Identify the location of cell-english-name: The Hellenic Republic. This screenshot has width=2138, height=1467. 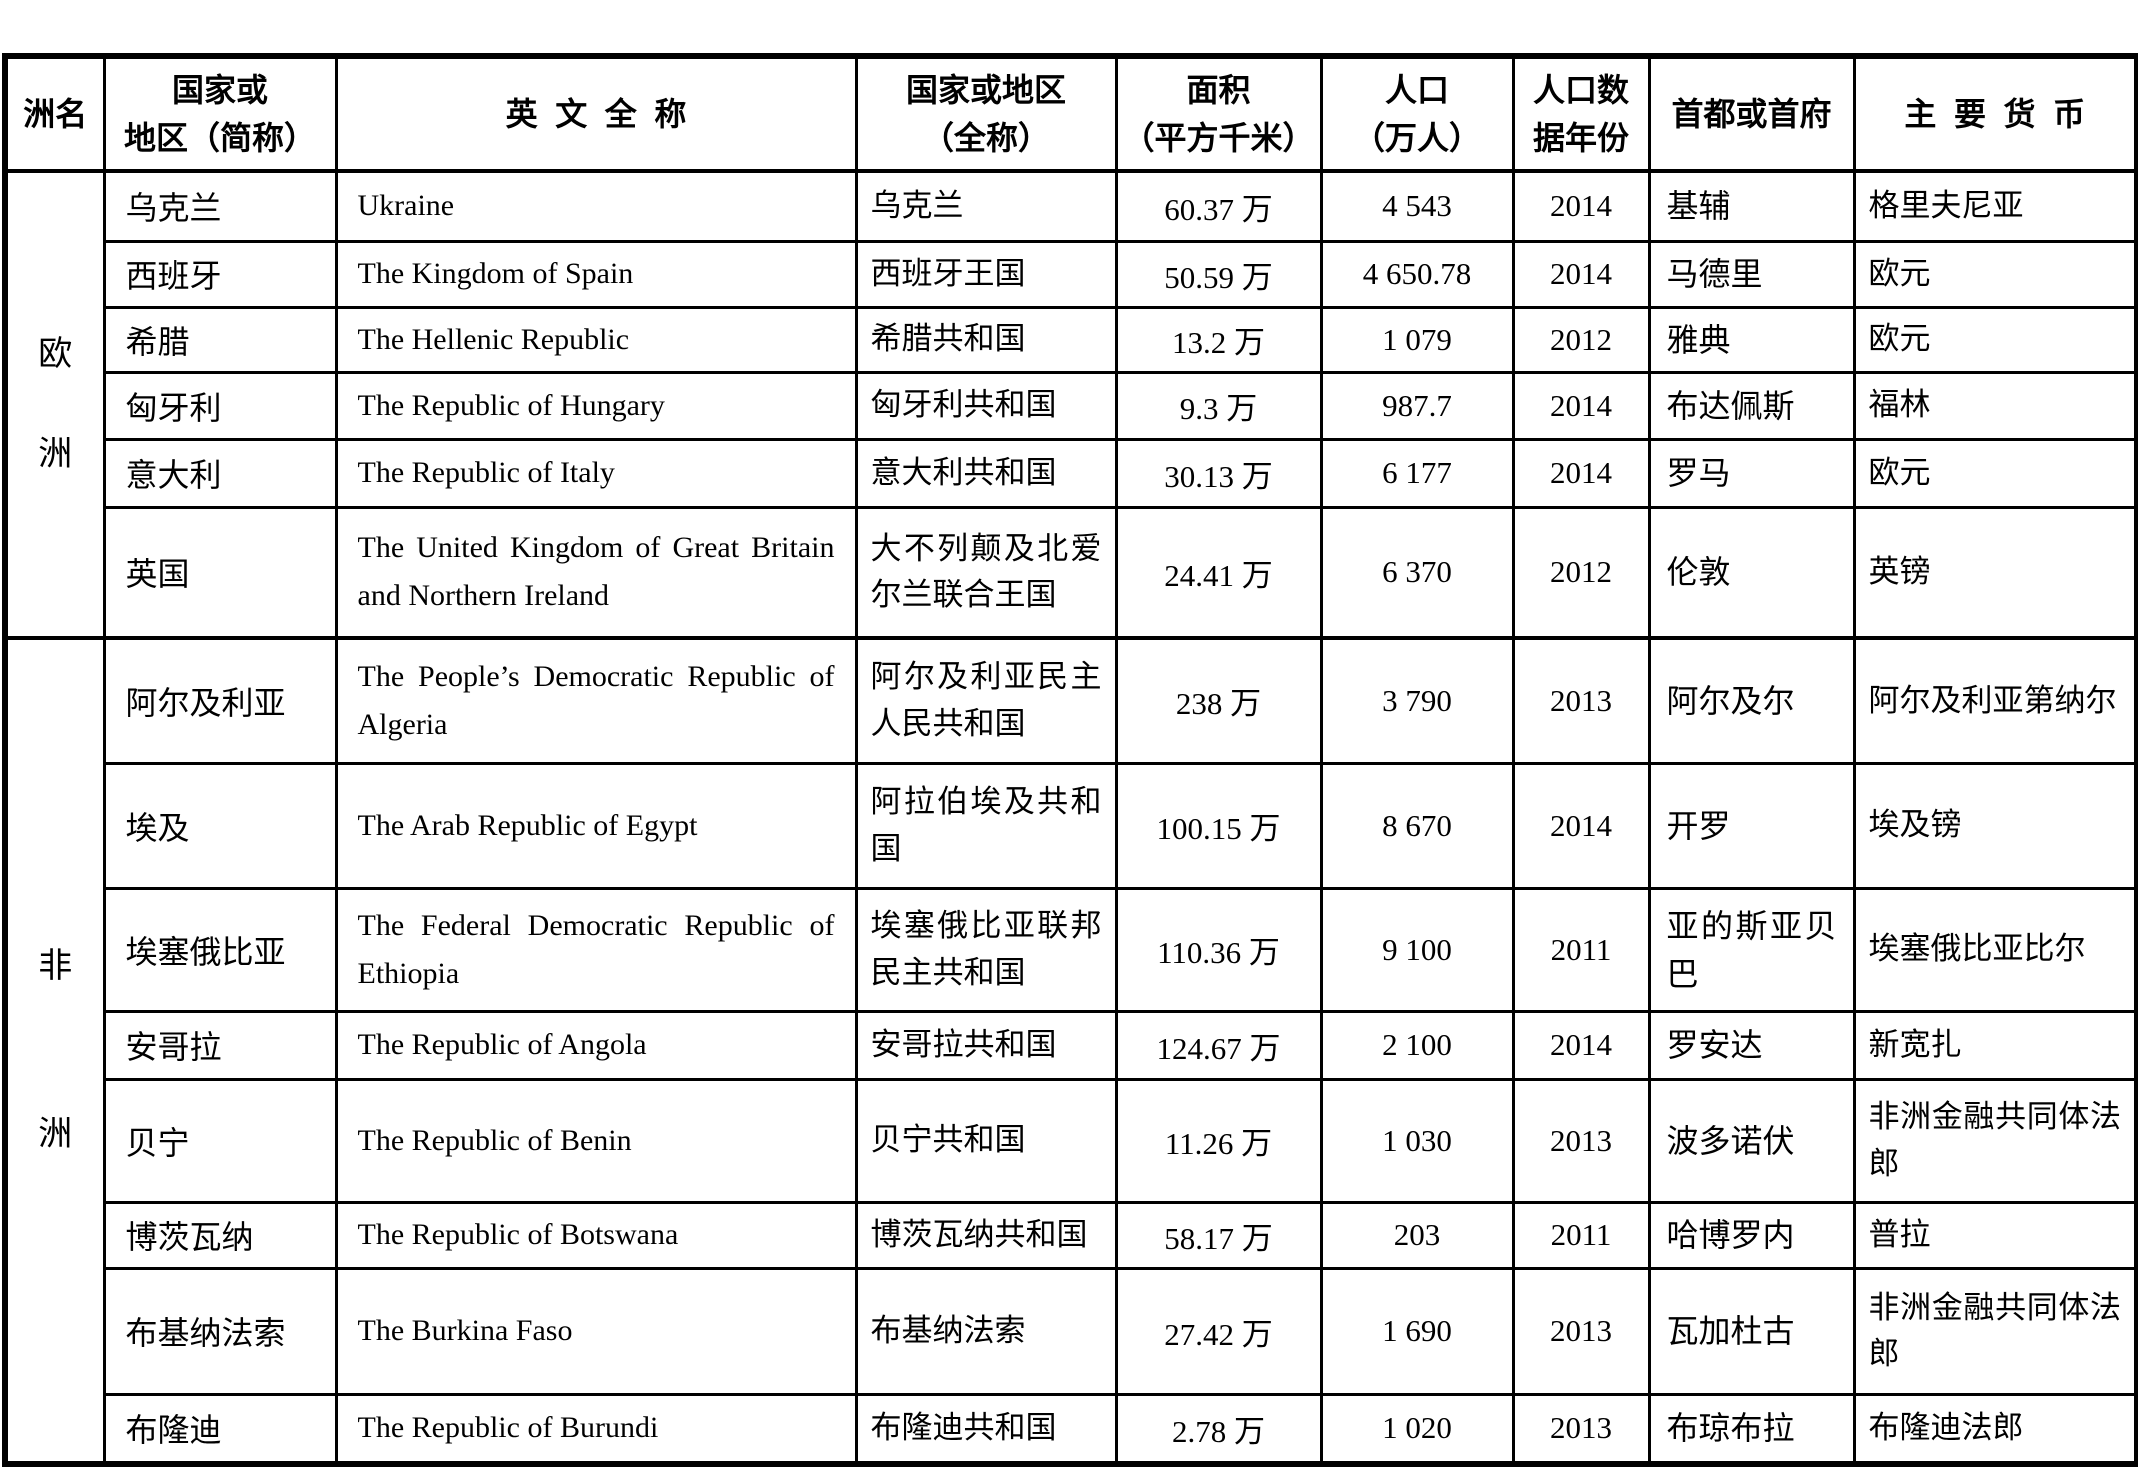
(596, 339).